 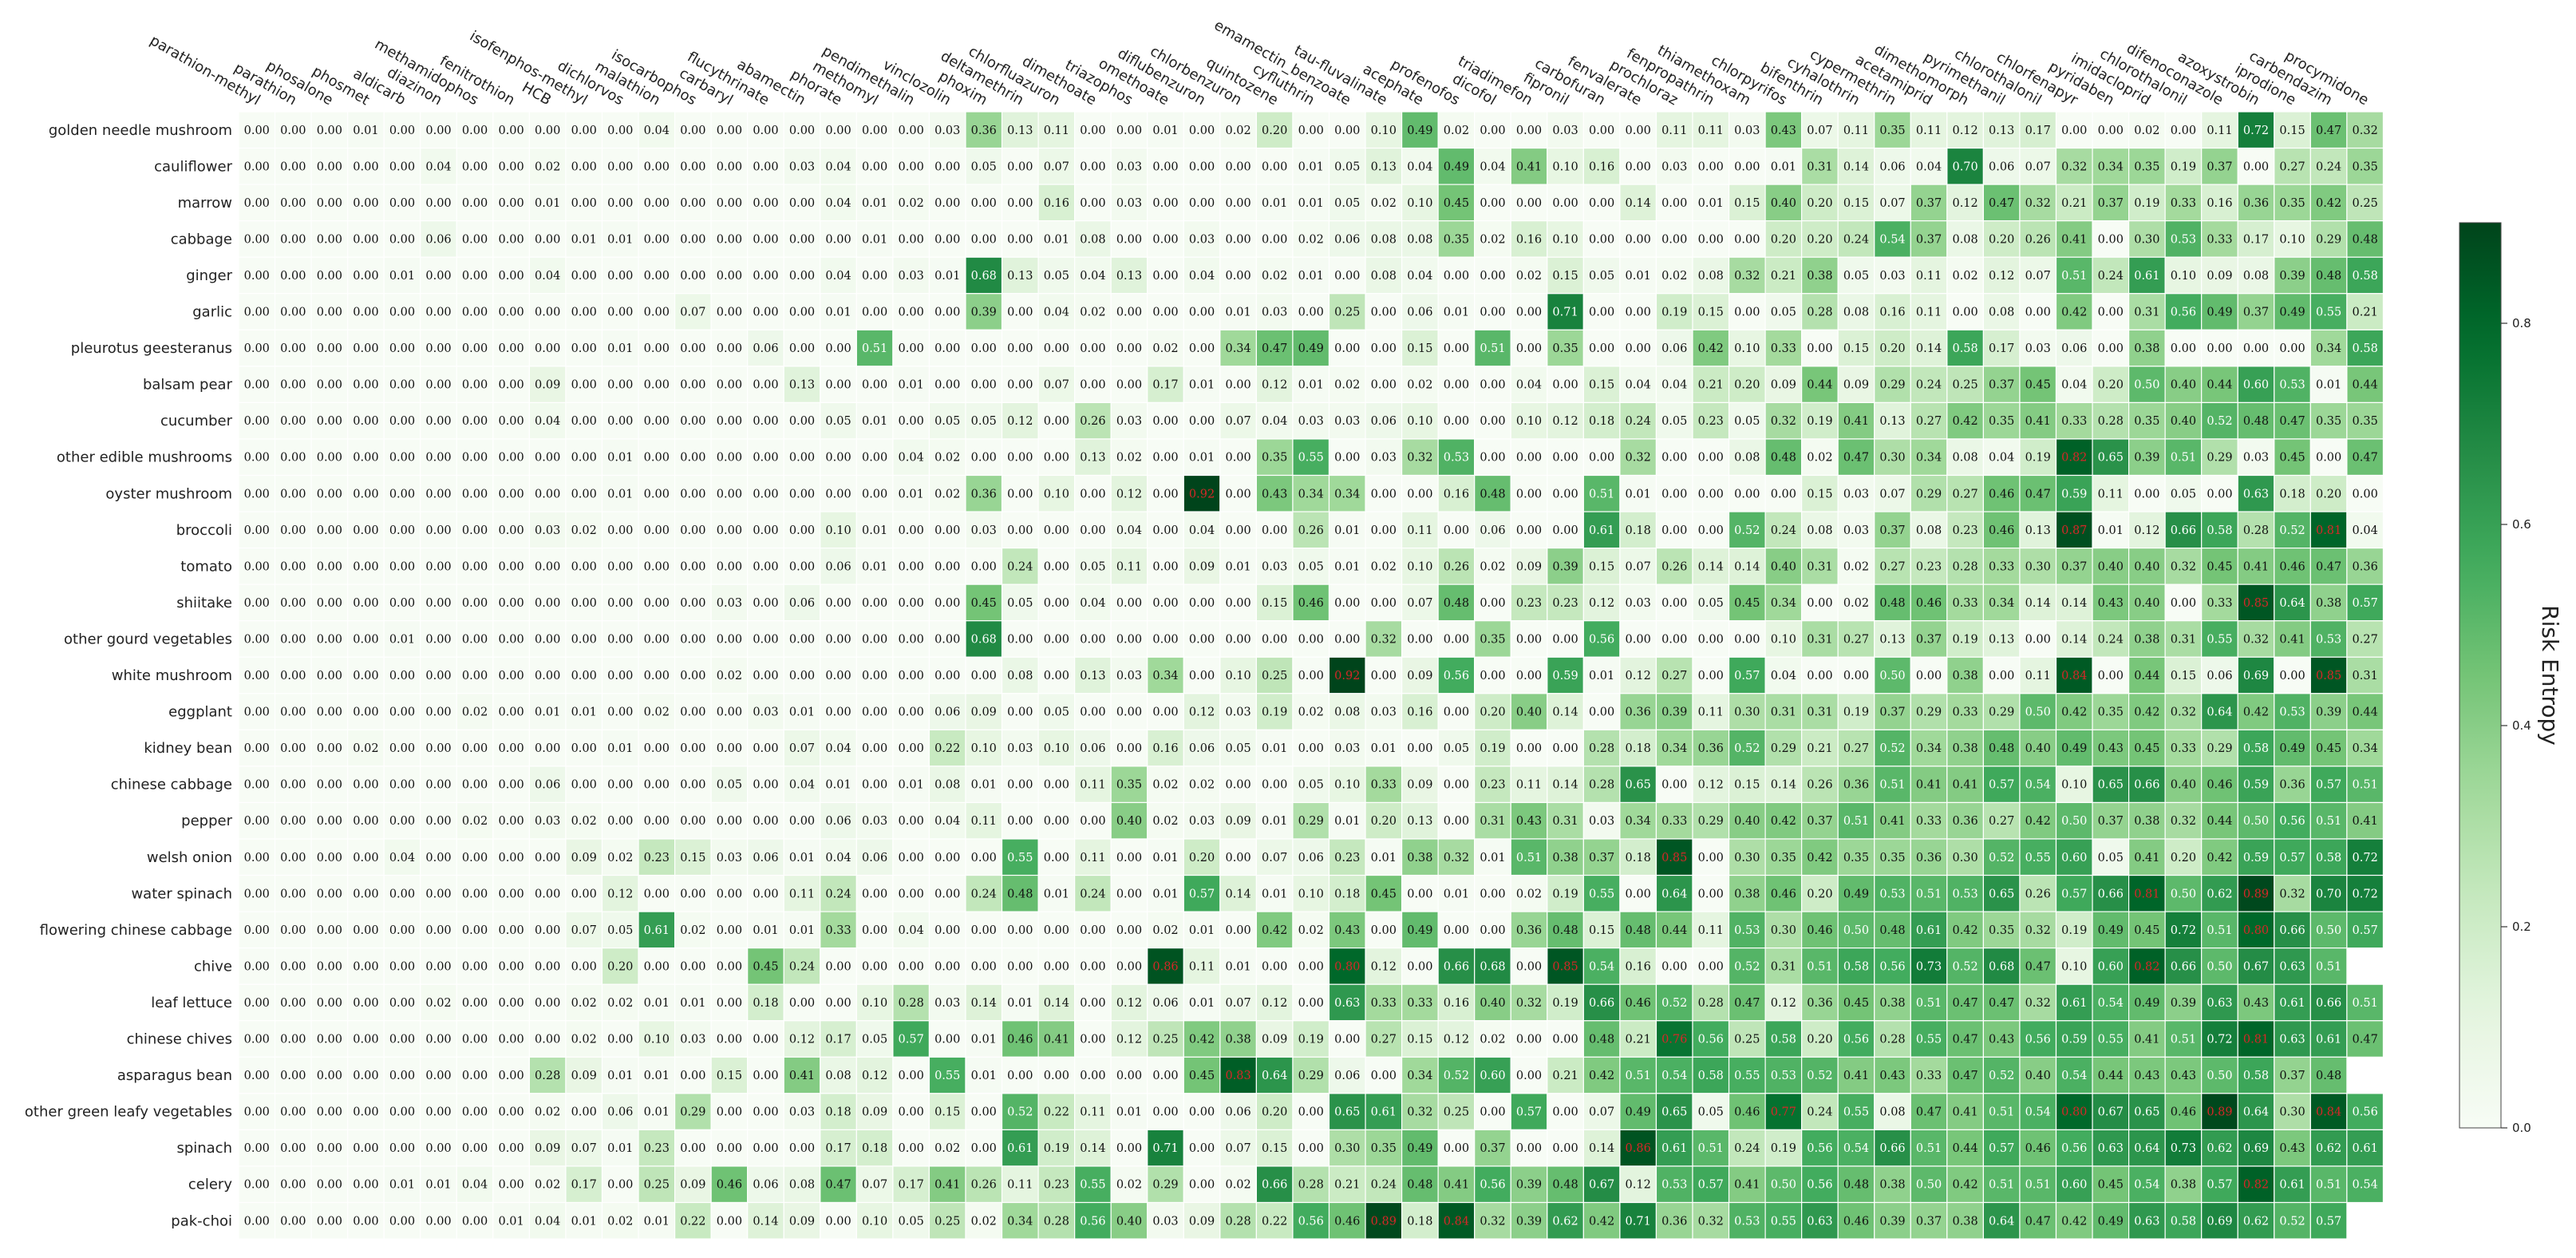 What do you see at coordinates (2146, 748) in the screenshot?
I see `cell-value-label: 0.45` at bounding box center [2146, 748].